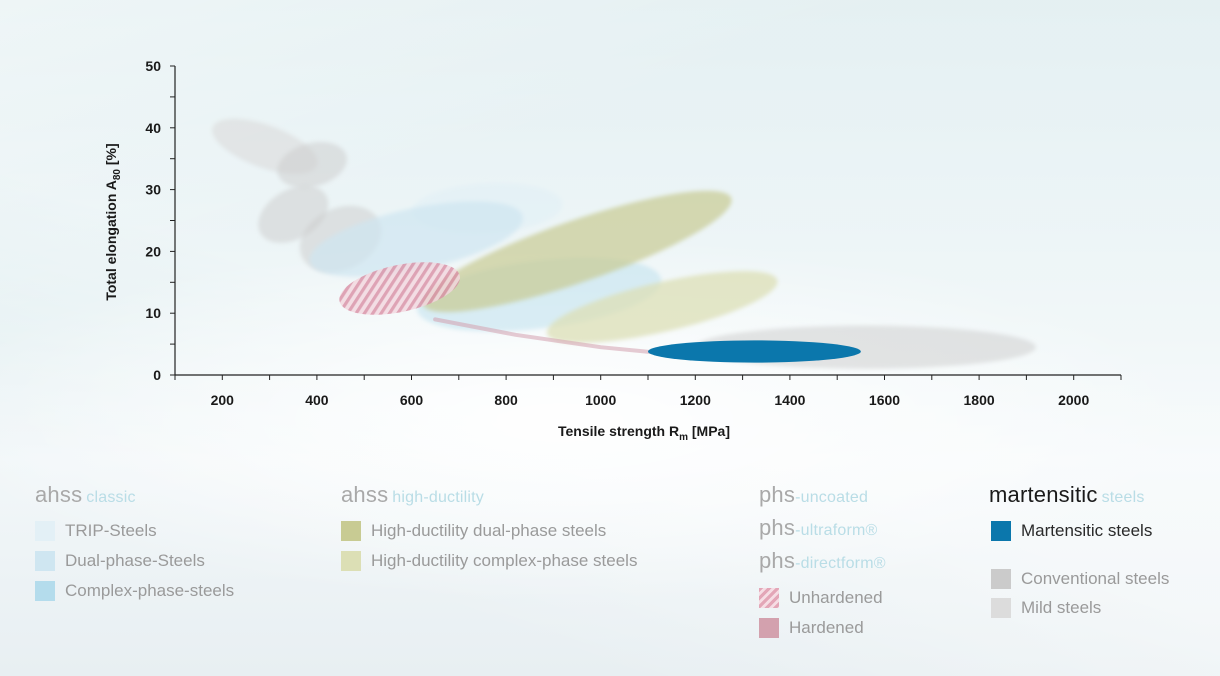 The image size is (1220, 676). Describe the element at coordinates (489, 561) in the screenshot. I see `legend-item-hd-complex-phase: High-ductility complex-phase steels` at that location.